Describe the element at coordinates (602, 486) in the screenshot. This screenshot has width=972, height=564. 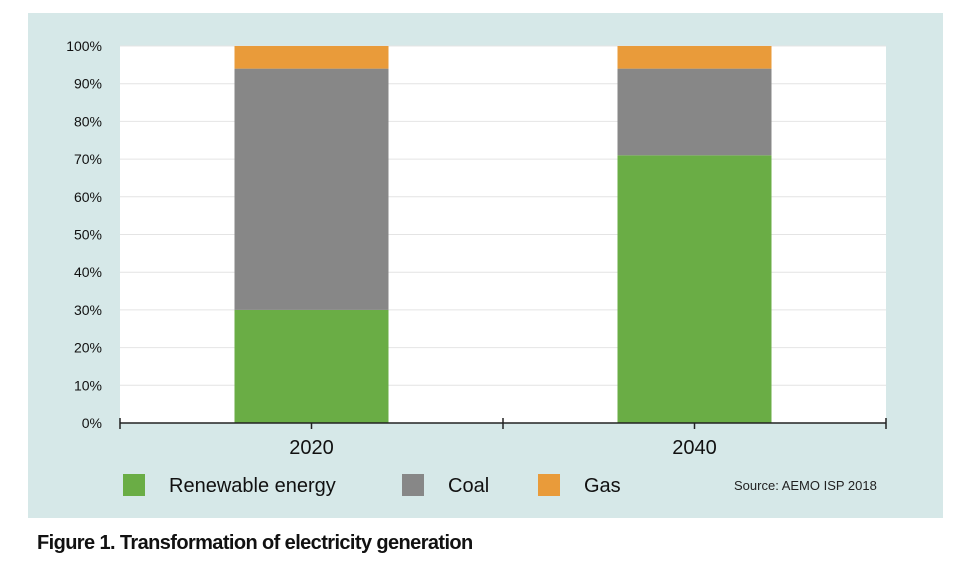
I see `legend-label-gas: Gas` at that location.